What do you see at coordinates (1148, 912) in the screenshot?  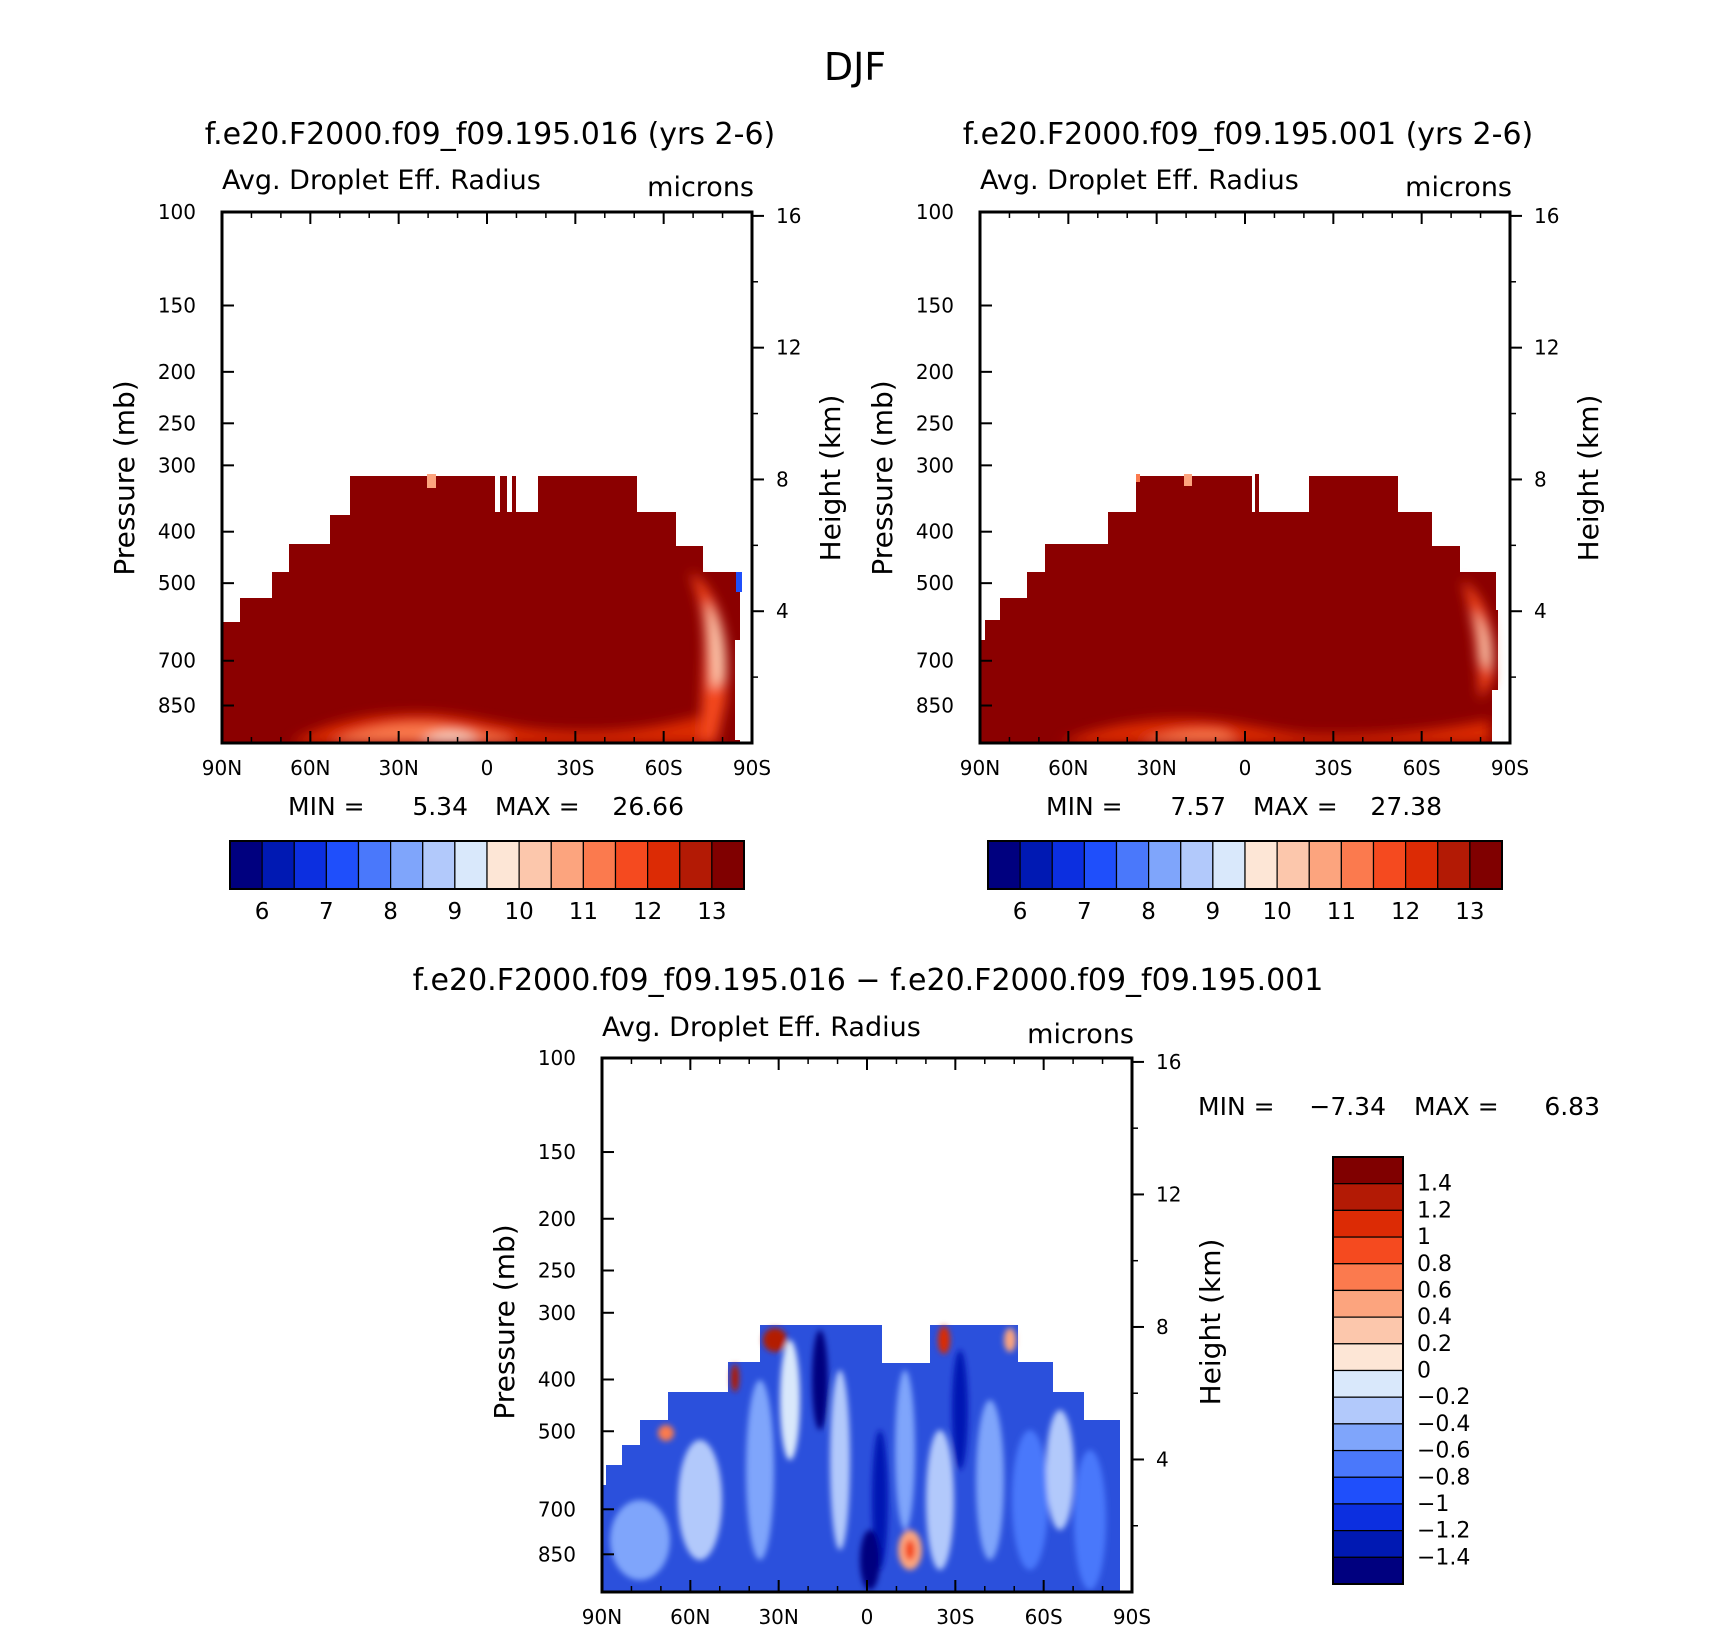 I see `colorbar-tick-label: 8` at bounding box center [1148, 912].